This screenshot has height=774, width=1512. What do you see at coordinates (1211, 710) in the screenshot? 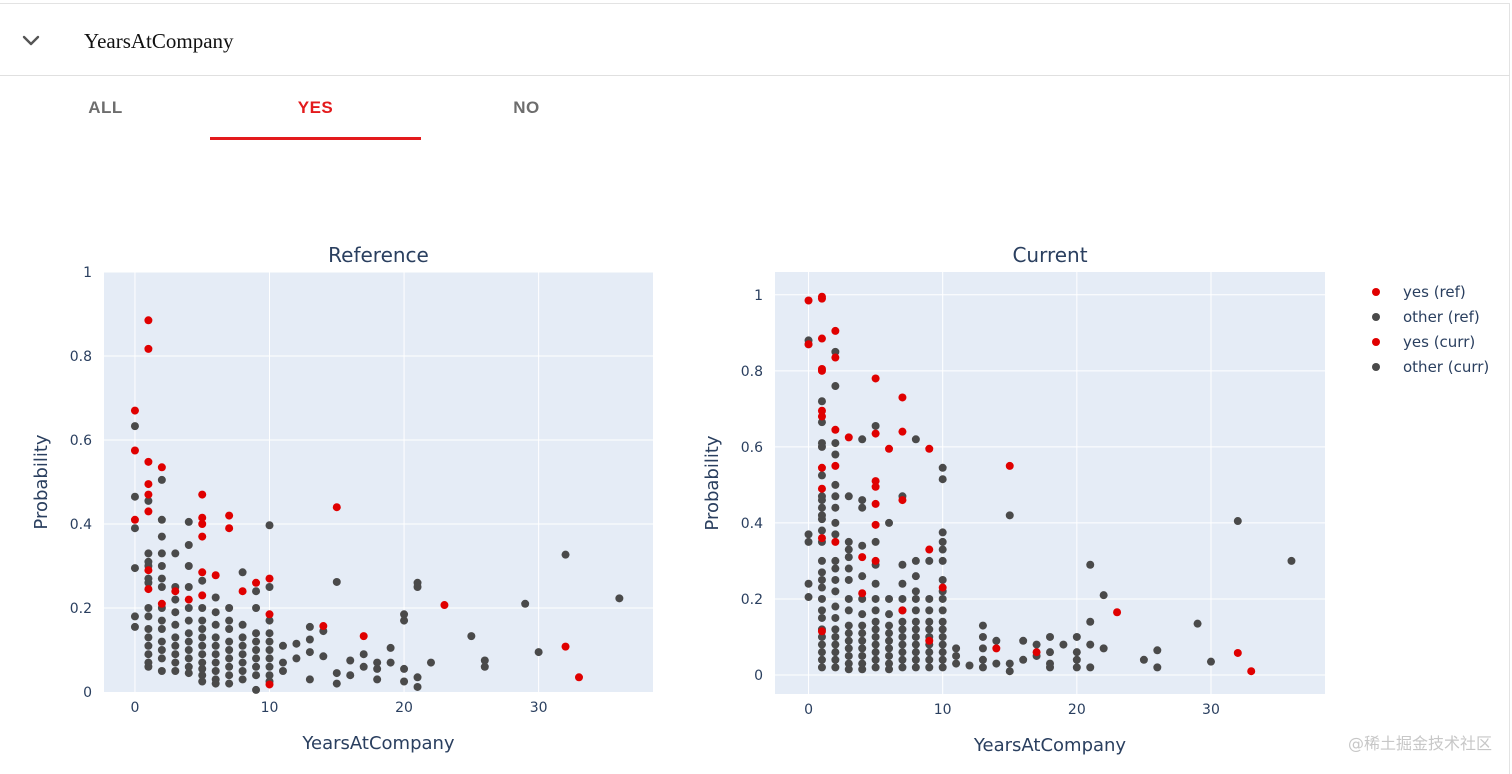
I see `current-x-tick-label: 30` at bounding box center [1211, 710].